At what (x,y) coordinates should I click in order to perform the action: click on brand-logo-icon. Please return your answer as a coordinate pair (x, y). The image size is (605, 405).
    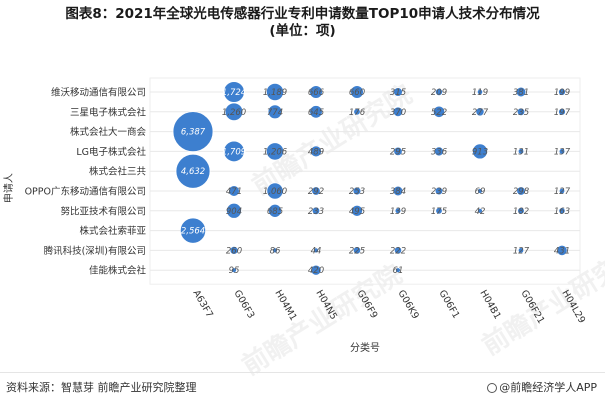
    Looking at the image, I should click on (492, 388).